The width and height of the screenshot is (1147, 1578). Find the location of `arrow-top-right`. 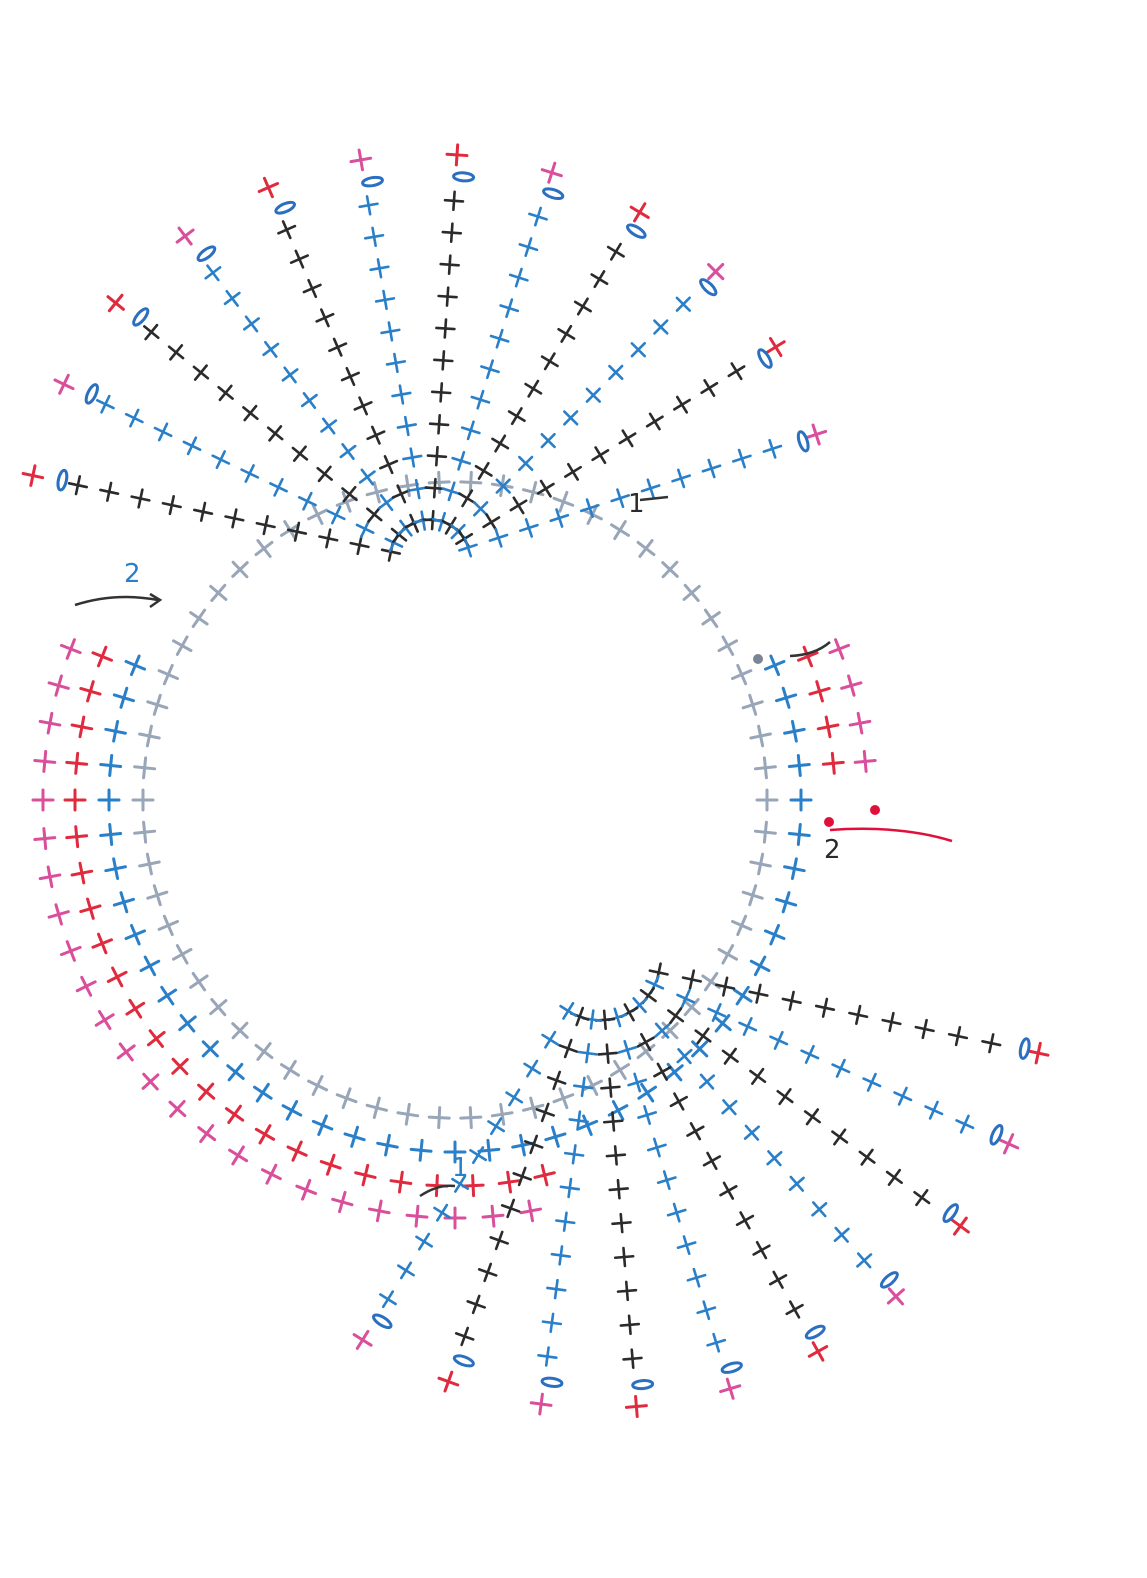

arrow-top-right is located at coordinates (654, 498).